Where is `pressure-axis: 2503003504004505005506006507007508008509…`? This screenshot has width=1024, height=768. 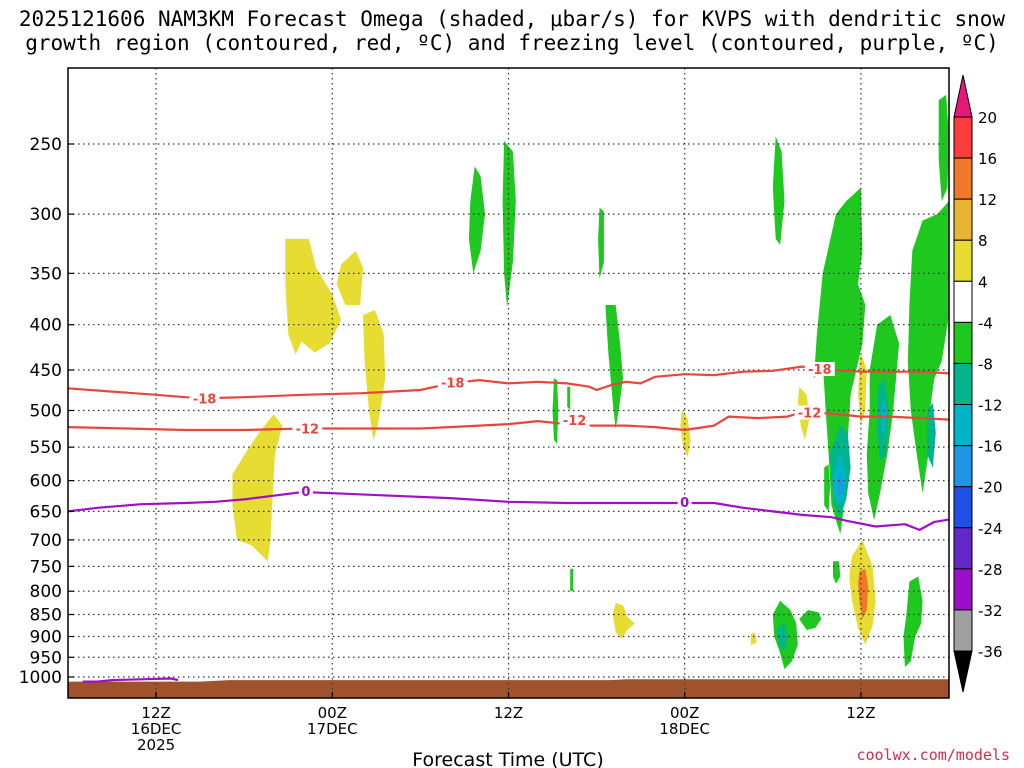
pressure-axis: 2503003504004505005506006507007508008509… is located at coordinates (46, 411).